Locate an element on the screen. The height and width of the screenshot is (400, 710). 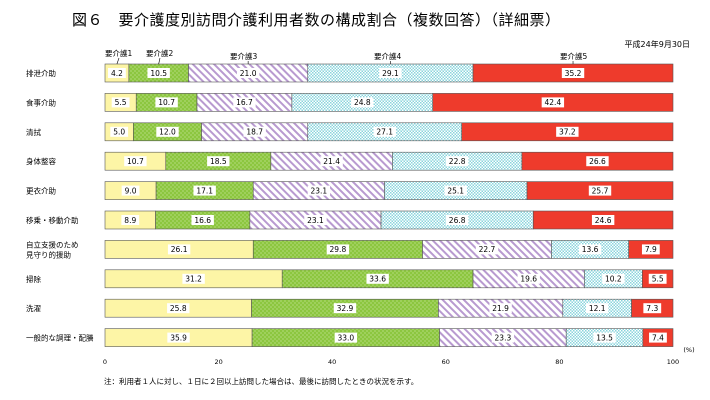
value-label: 33.0 is located at coordinates (345, 337).